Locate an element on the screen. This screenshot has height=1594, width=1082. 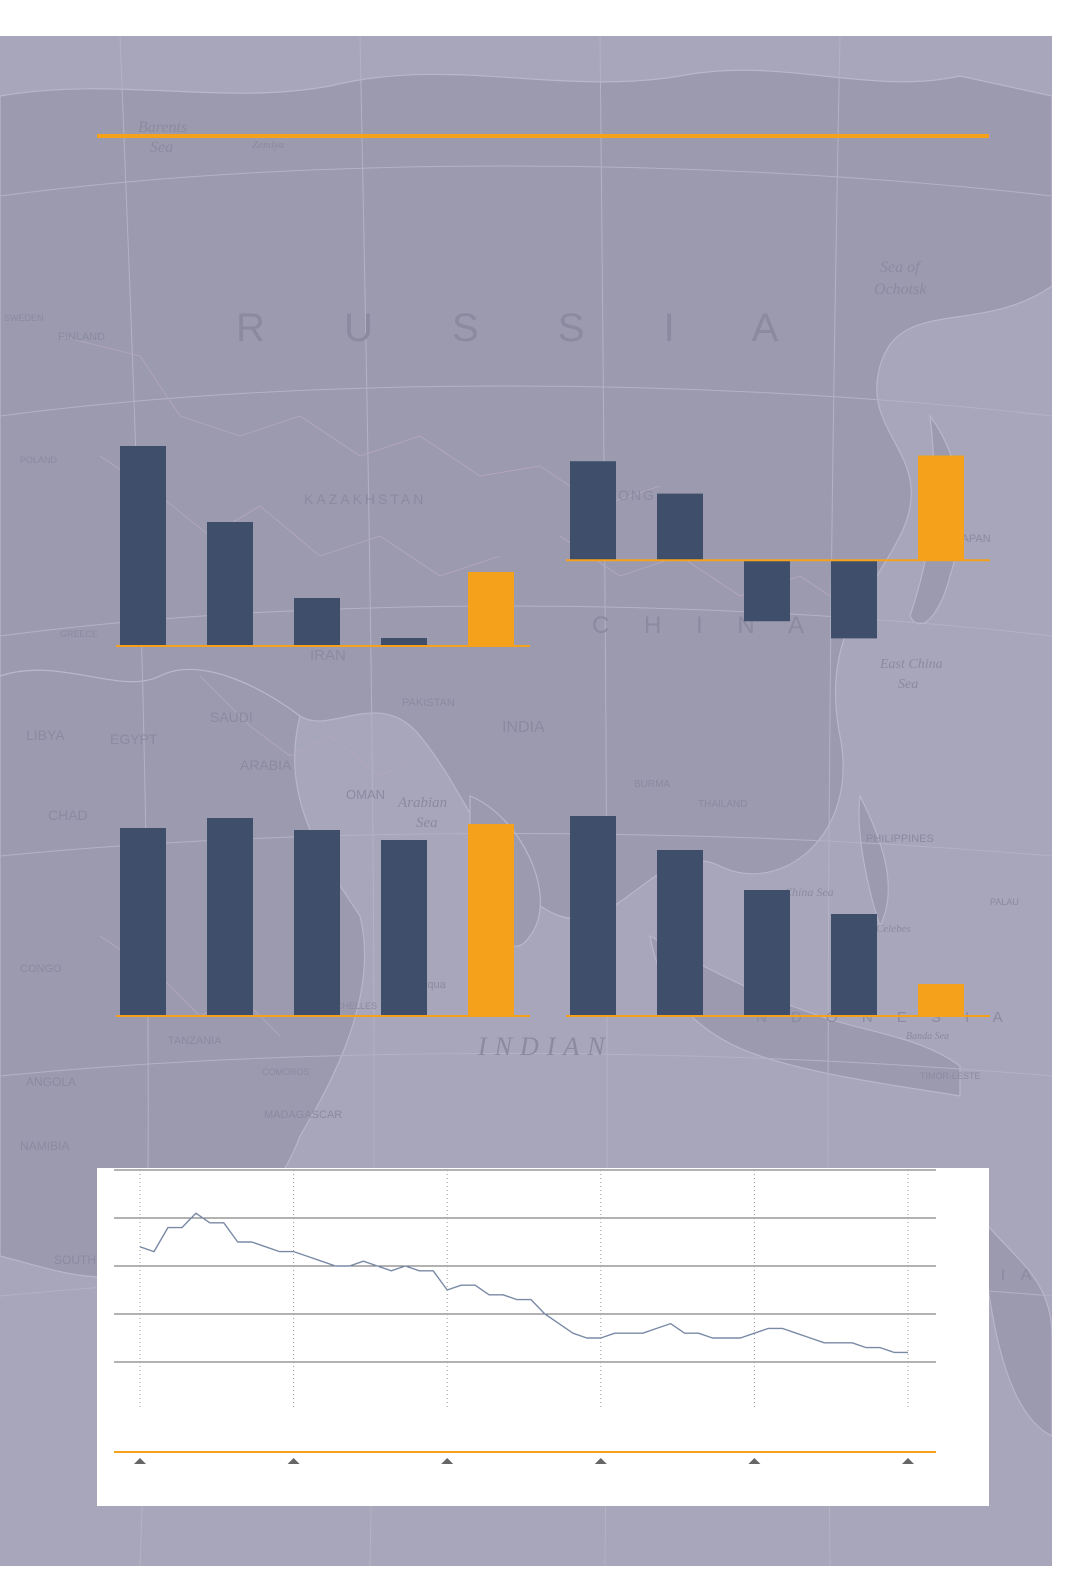
map-label-poland: POLAND is located at coordinates (39, 460).